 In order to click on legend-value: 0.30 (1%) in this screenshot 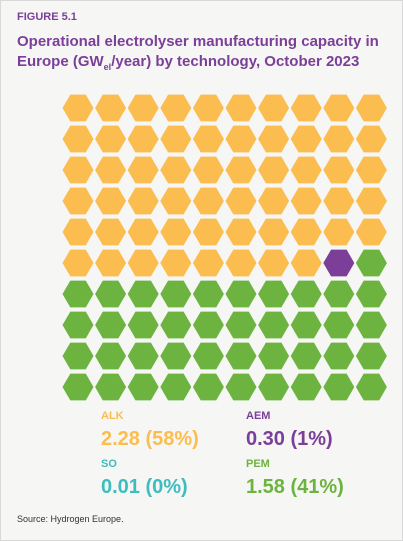, I will do `click(289, 439)`.